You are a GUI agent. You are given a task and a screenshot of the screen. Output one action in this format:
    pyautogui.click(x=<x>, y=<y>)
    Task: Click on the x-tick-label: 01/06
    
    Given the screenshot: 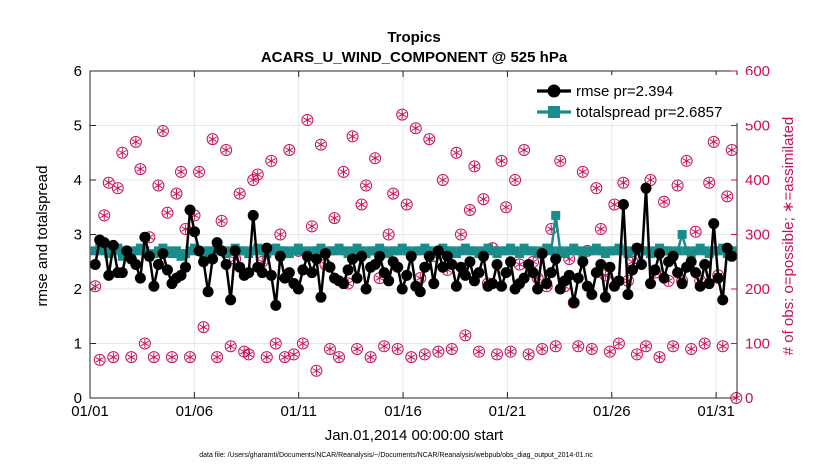 What is the action you would take?
    pyautogui.click(x=195, y=411)
    